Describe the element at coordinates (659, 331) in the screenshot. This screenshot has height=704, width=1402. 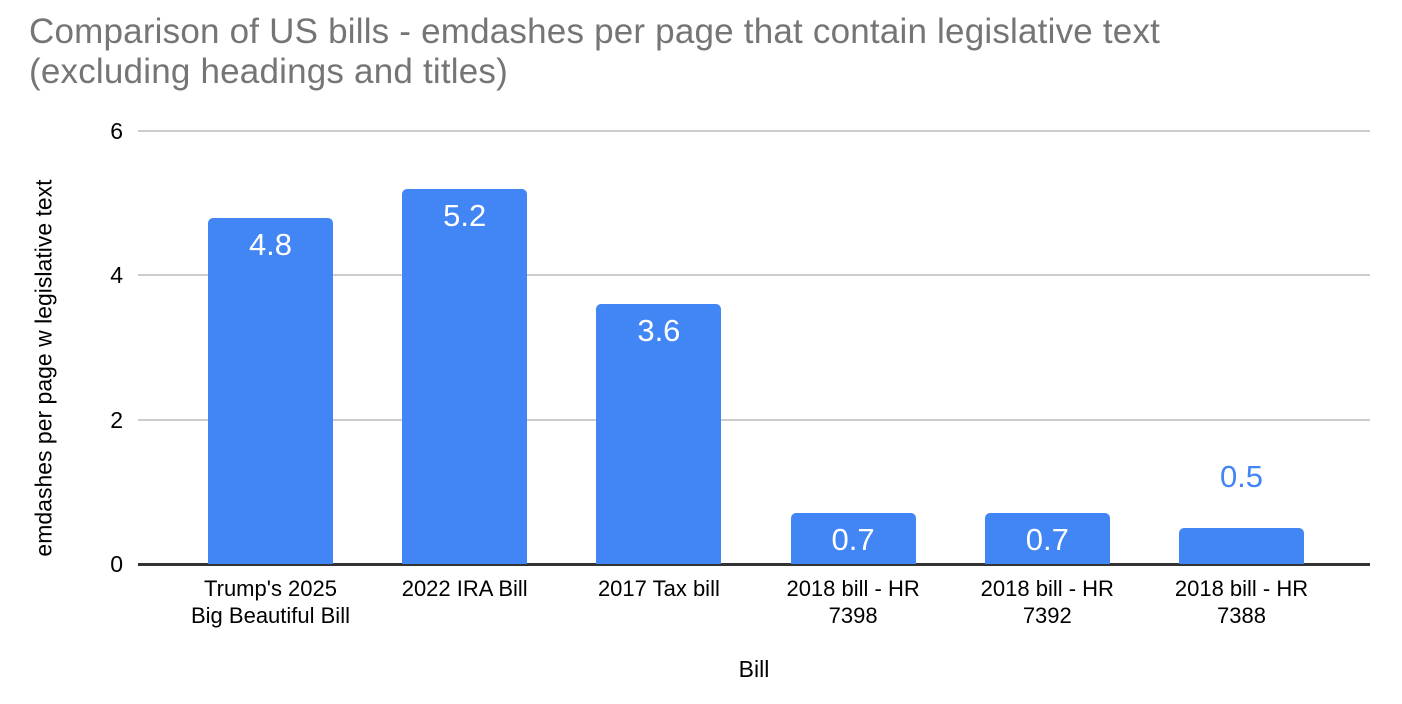
I see `bar-value-label: 3.6` at that location.